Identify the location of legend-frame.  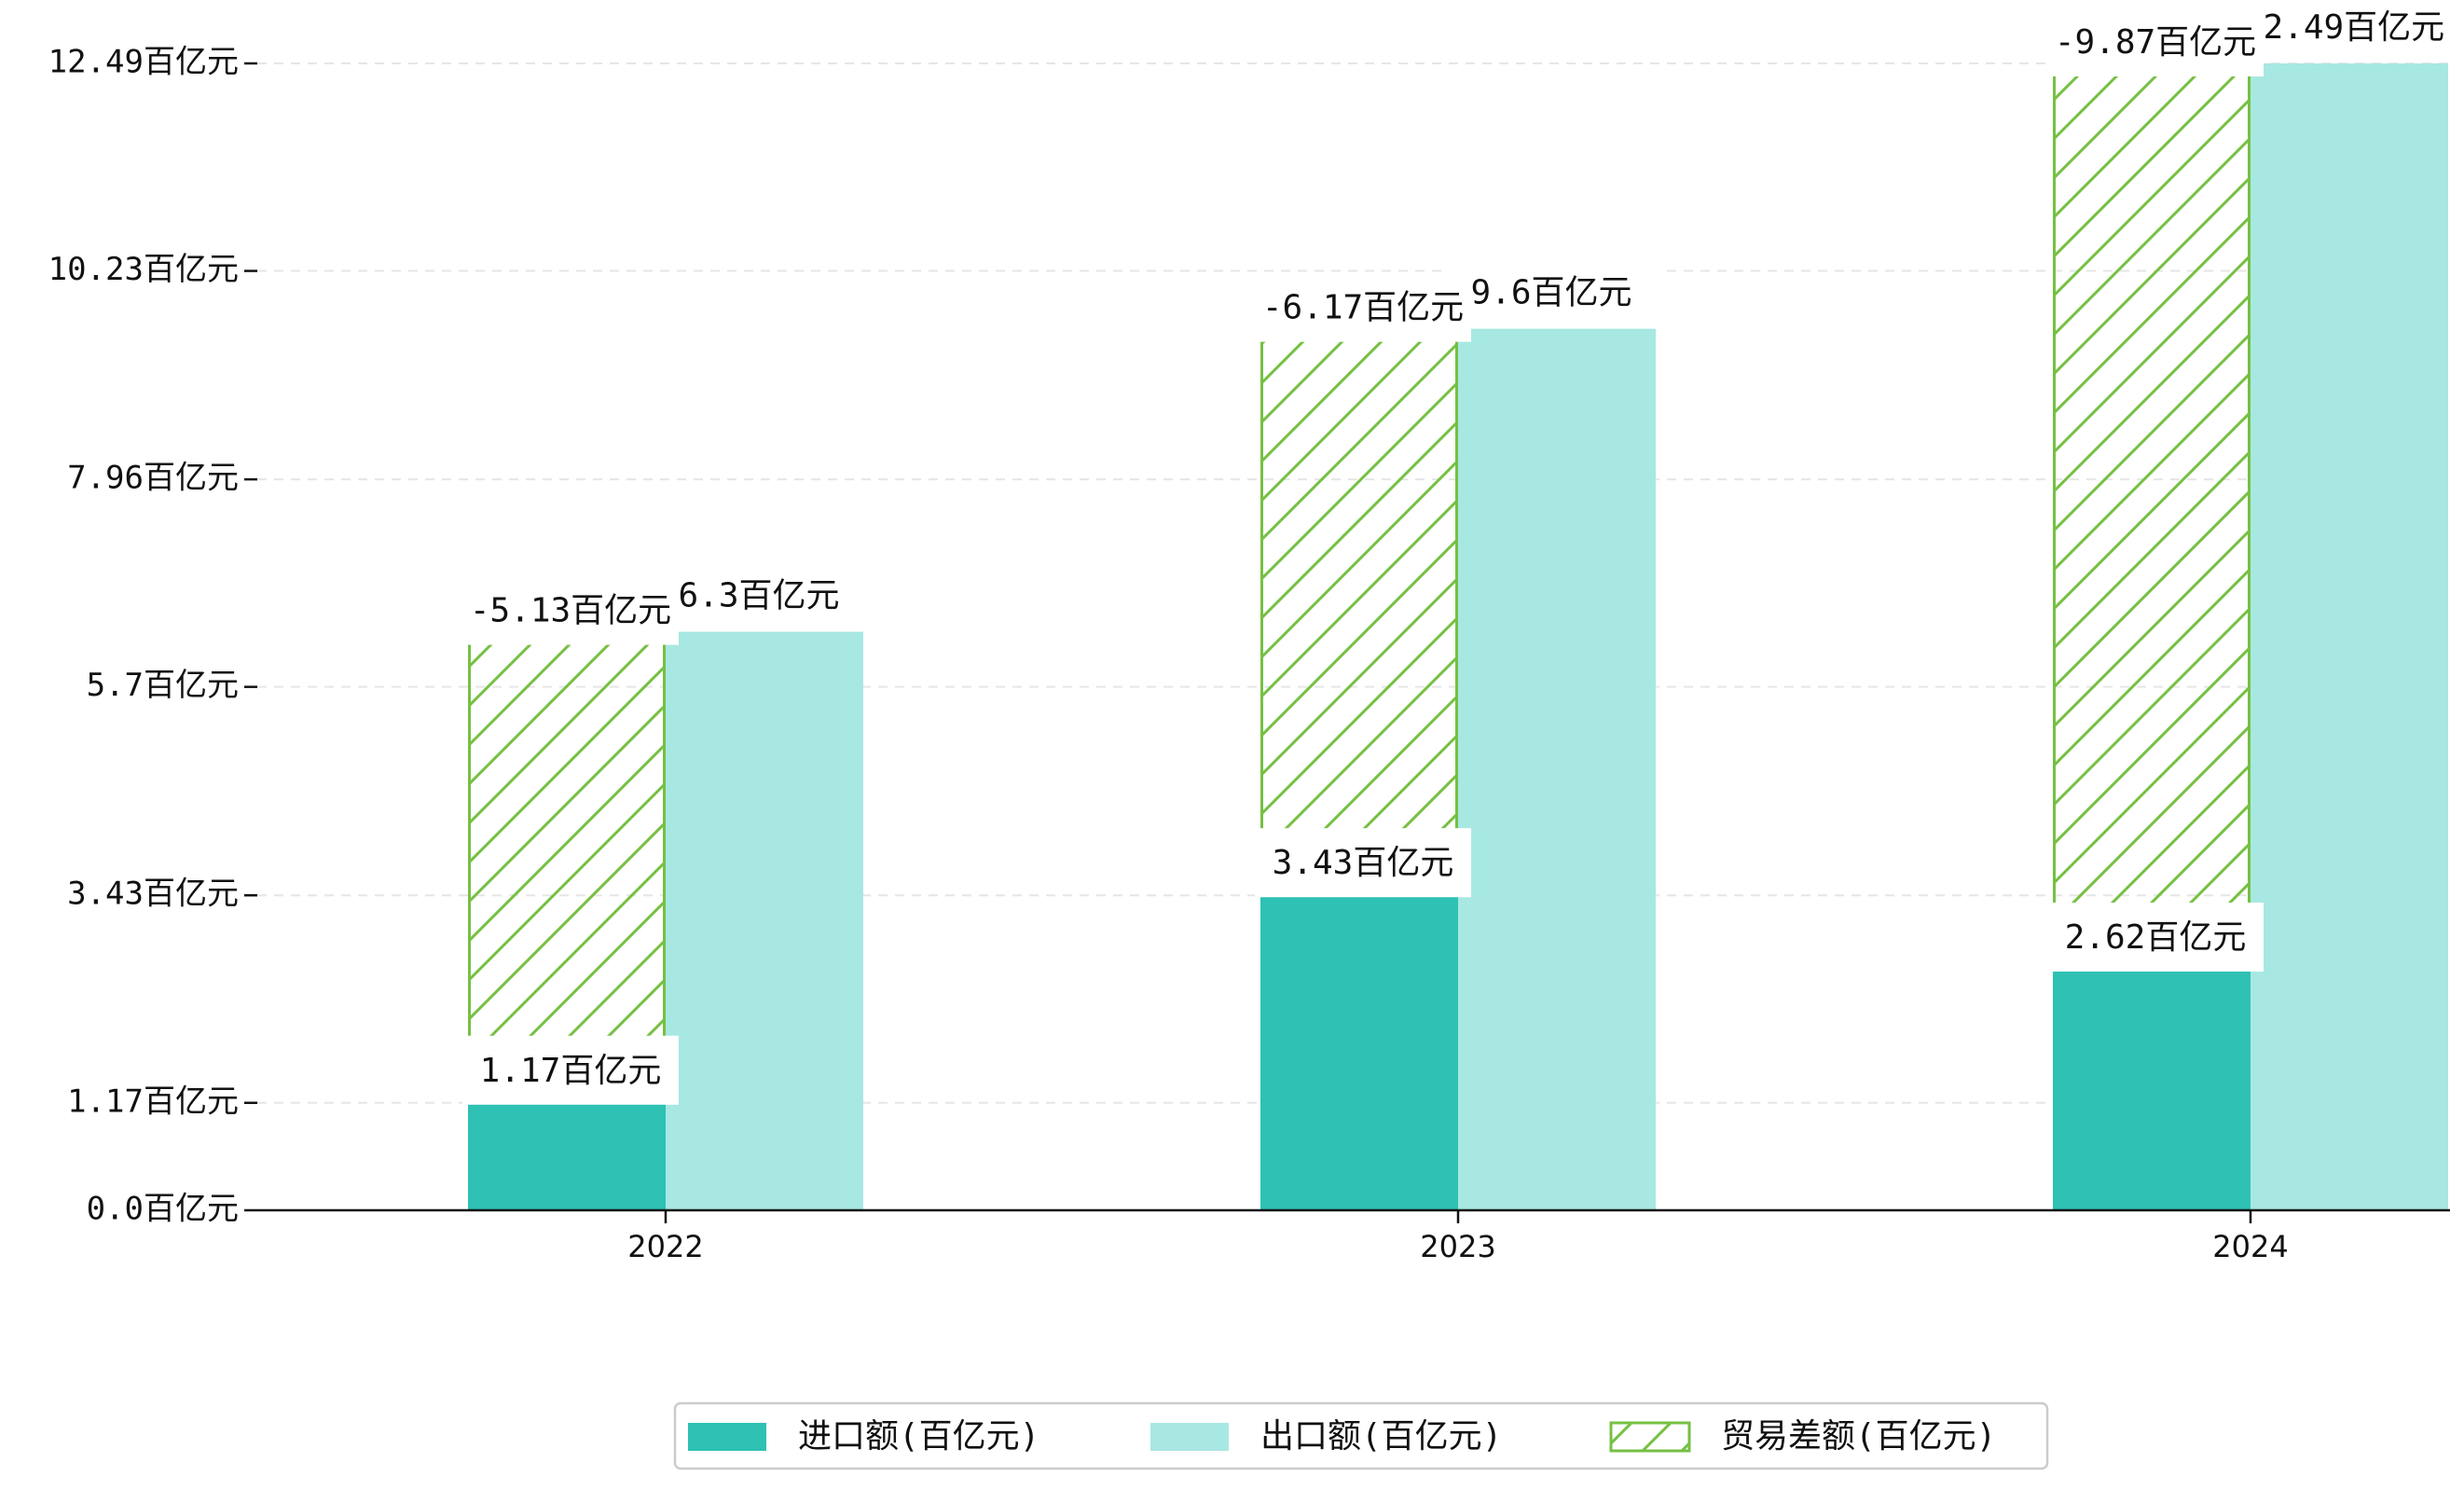
(1361, 1435).